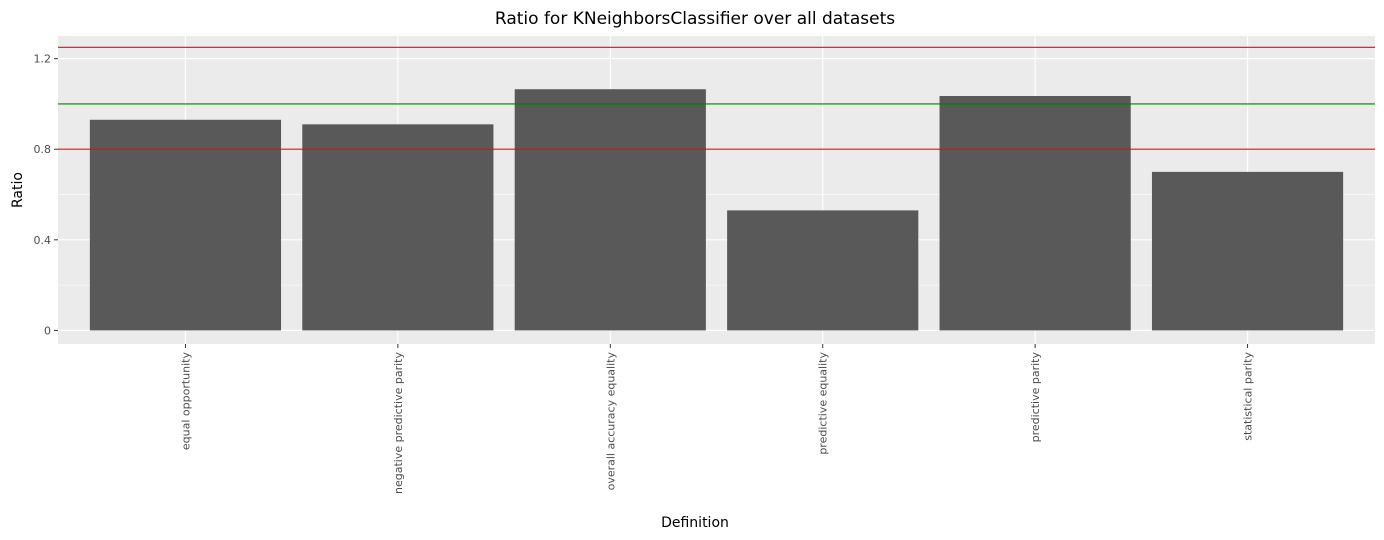  I want to click on y-axis-title: Ratio, so click(18, 190).